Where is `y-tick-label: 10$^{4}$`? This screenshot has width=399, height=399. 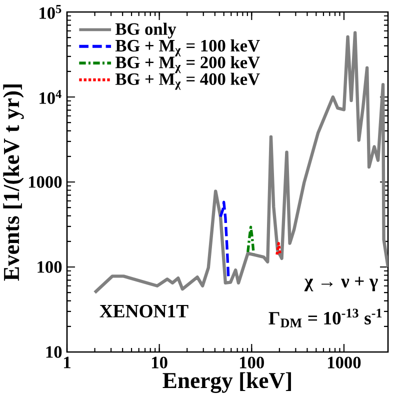 y-tick-label: 10$^{4}$ is located at coordinates (51, 97).